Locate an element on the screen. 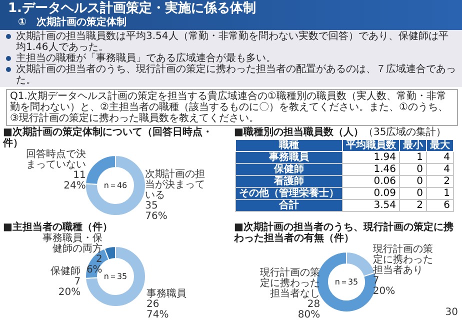 The height and width of the screenshot is (320, 462). y-tick-label: 看護師 is located at coordinates (289, 182).